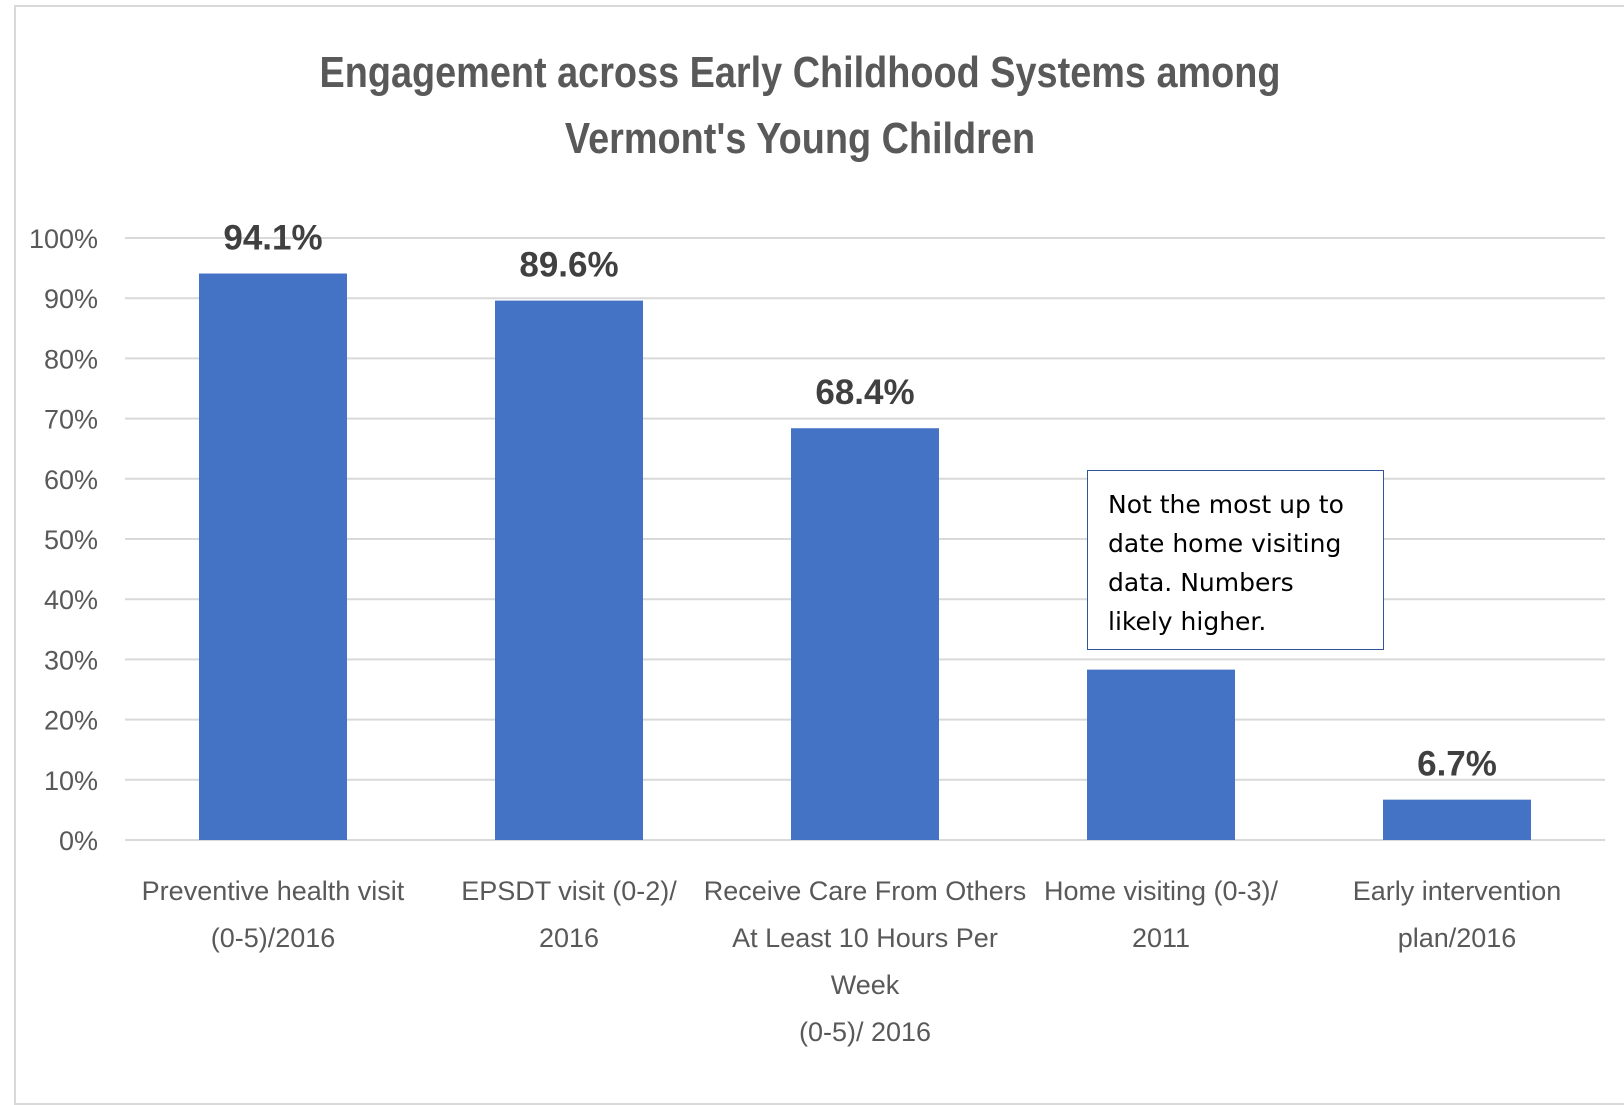  Describe the element at coordinates (71, 781) in the screenshot. I see `y-tick-label: 10%` at that location.